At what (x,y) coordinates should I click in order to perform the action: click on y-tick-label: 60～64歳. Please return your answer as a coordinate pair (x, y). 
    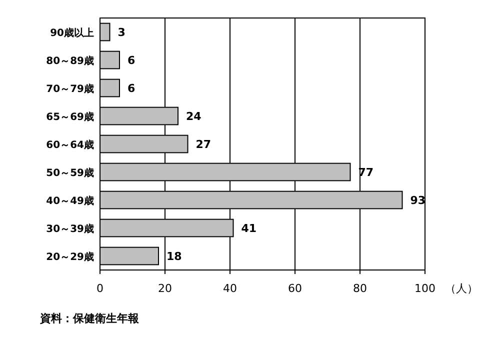
    Looking at the image, I should click on (70, 145).